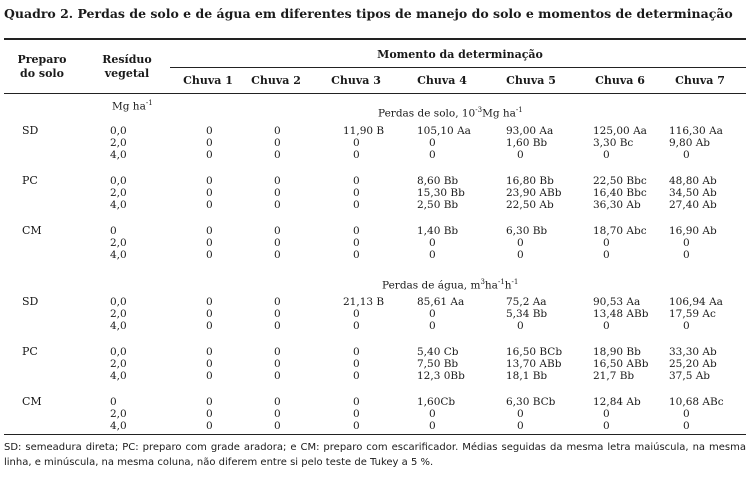  What do you see at coordinates (519, 110) in the screenshot?
I see `unit-solo-sup2: -1` at bounding box center [519, 110].